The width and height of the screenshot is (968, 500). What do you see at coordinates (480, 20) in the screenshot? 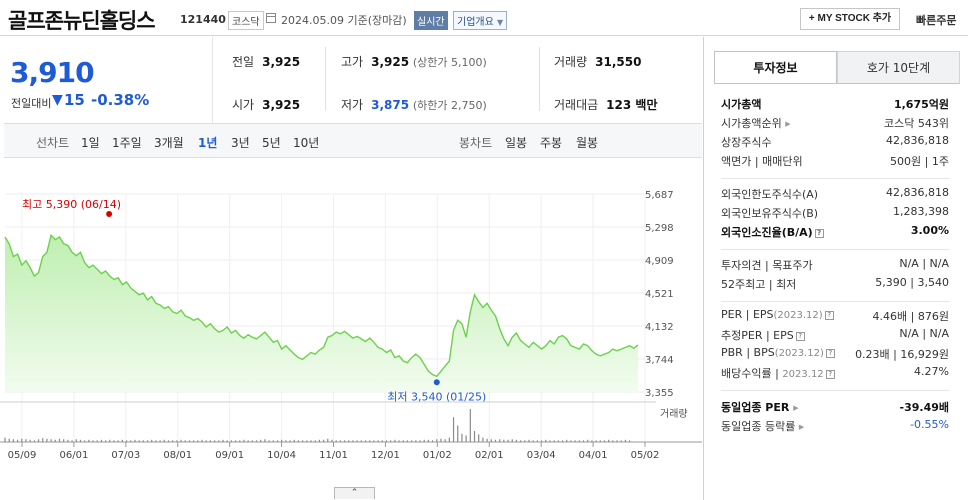
I see `company-info-dropdown: 기업개요 ▼` at bounding box center [480, 20].